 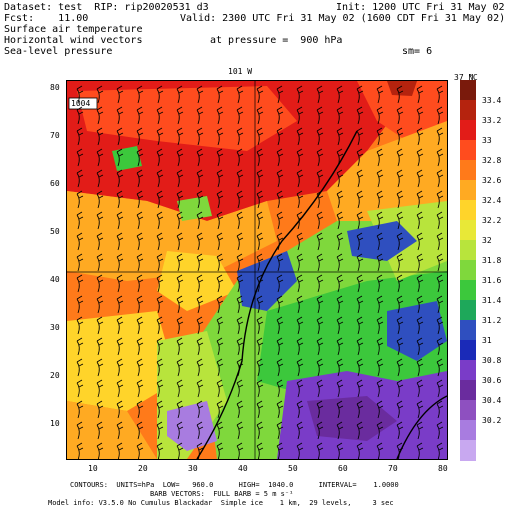 I want to click on colorbar-label: 33, so click(x=487, y=140).